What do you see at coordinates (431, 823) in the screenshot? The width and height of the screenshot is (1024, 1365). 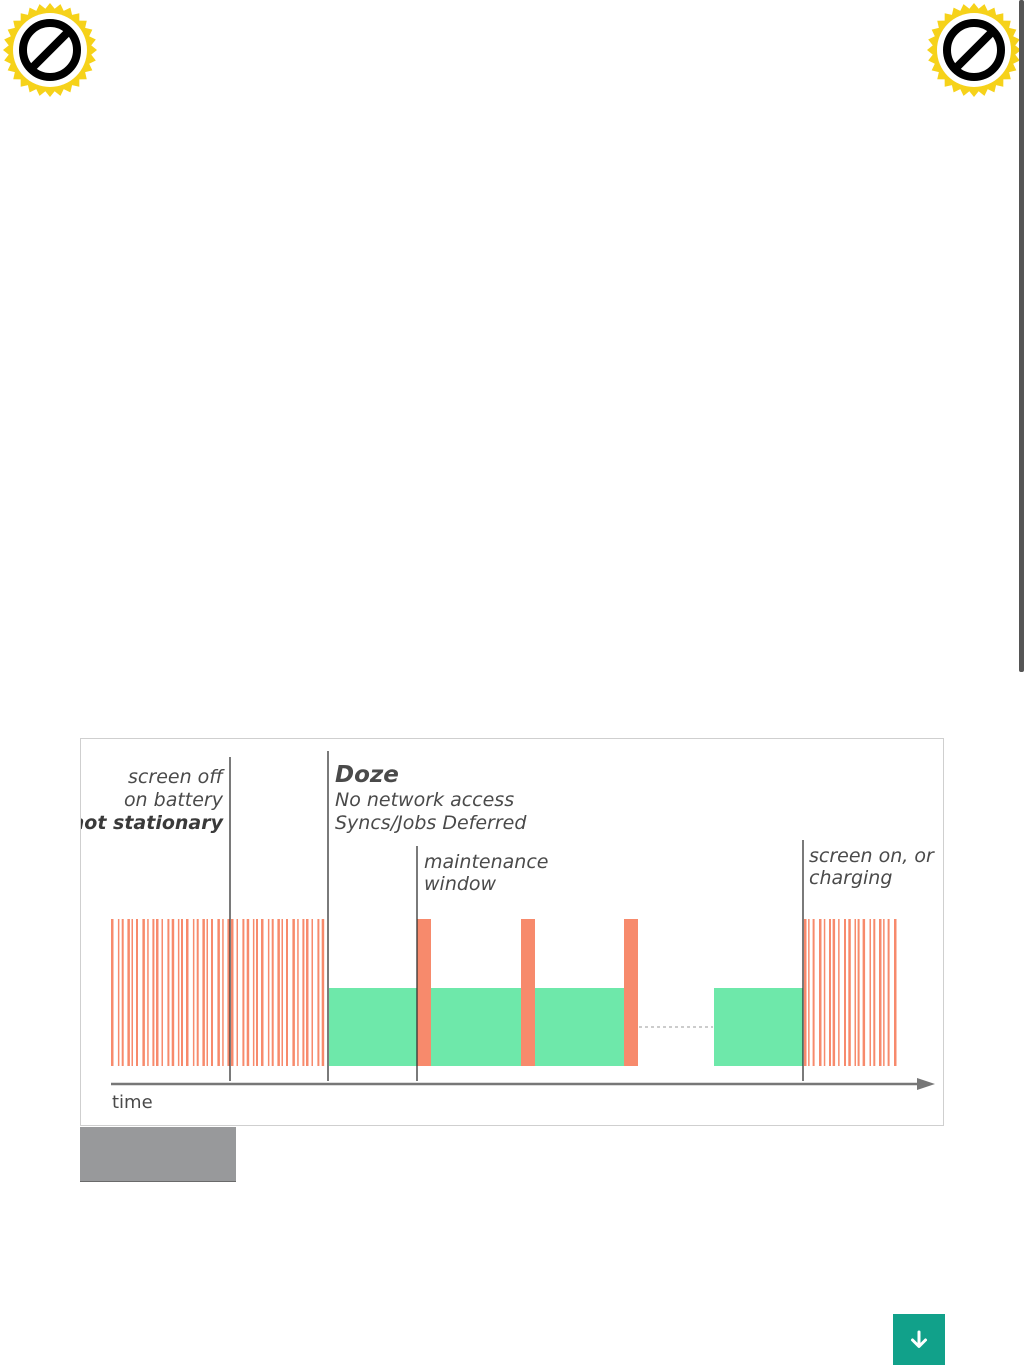 I see `label-syncs-deferred: Syncs/Jobs Deferred` at bounding box center [431, 823].